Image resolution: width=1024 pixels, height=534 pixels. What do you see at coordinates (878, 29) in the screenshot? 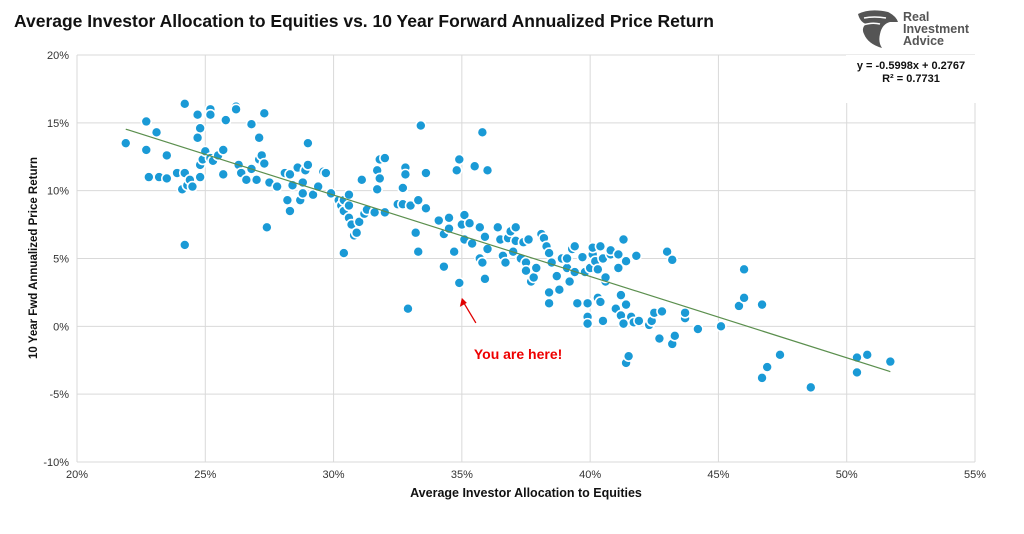
I see `eagle-logo-icon` at bounding box center [878, 29].